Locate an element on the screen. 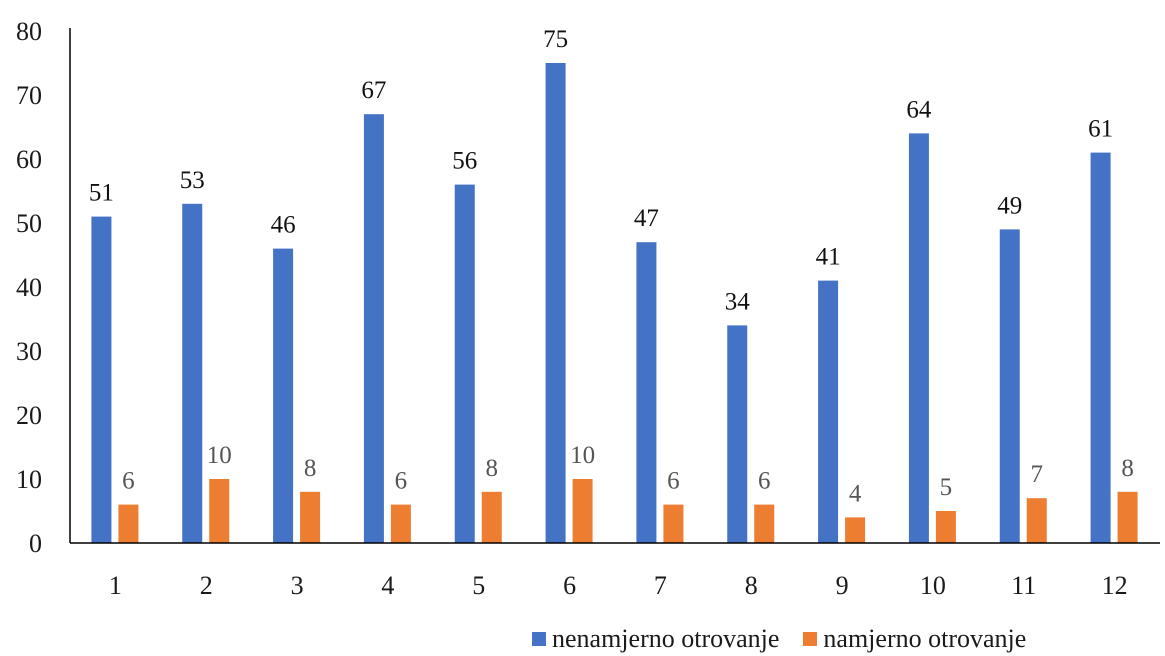 Image resolution: width=1165 pixels, height=656 pixels. data-label-series-1: 64 is located at coordinates (919, 109).